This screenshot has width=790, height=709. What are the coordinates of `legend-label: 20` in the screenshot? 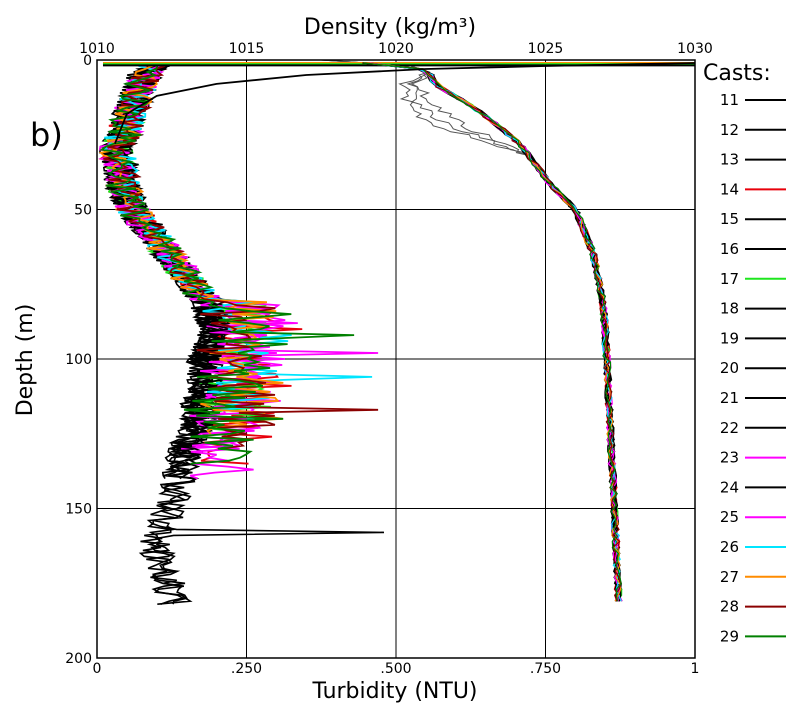 It's located at (729, 368).